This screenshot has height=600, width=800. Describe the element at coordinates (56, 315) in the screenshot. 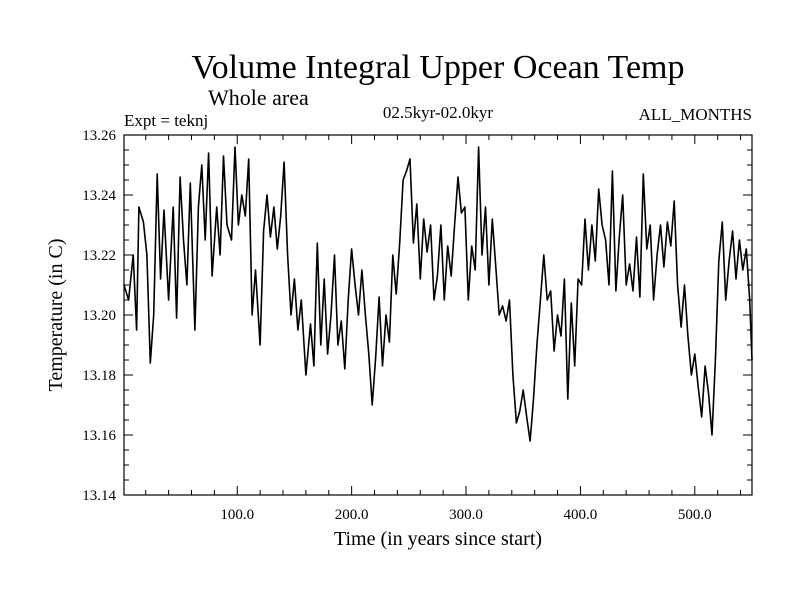

I see `y-axis-label: Temperature (in C)` at that location.